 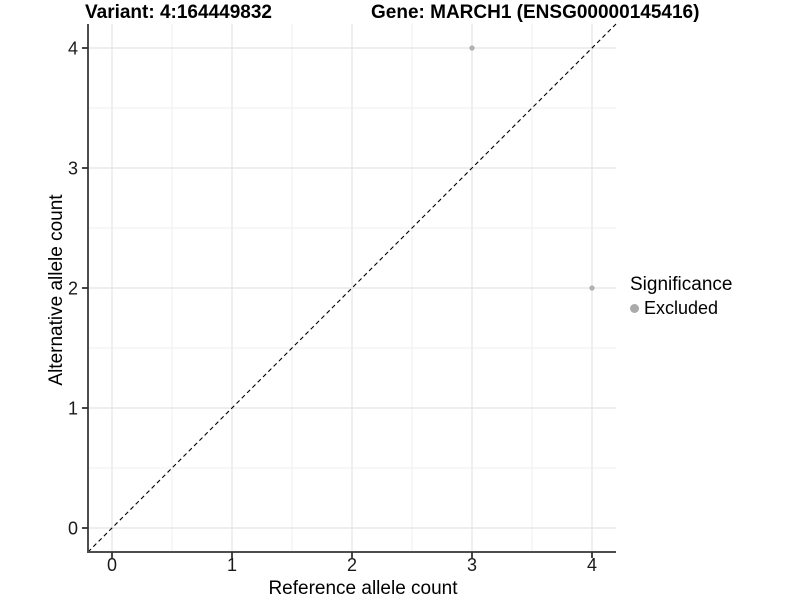 I want to click on gene-title: Gene: MARCH1 (ENSG00000145416), so click(x=535, y=12).